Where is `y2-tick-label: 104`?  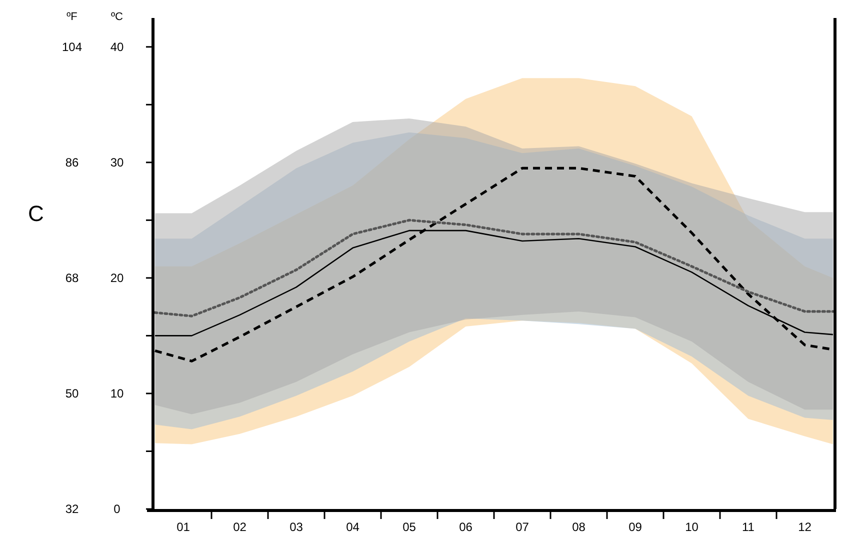
y2-tick-label: 104 is located at coordinates (72, 47).